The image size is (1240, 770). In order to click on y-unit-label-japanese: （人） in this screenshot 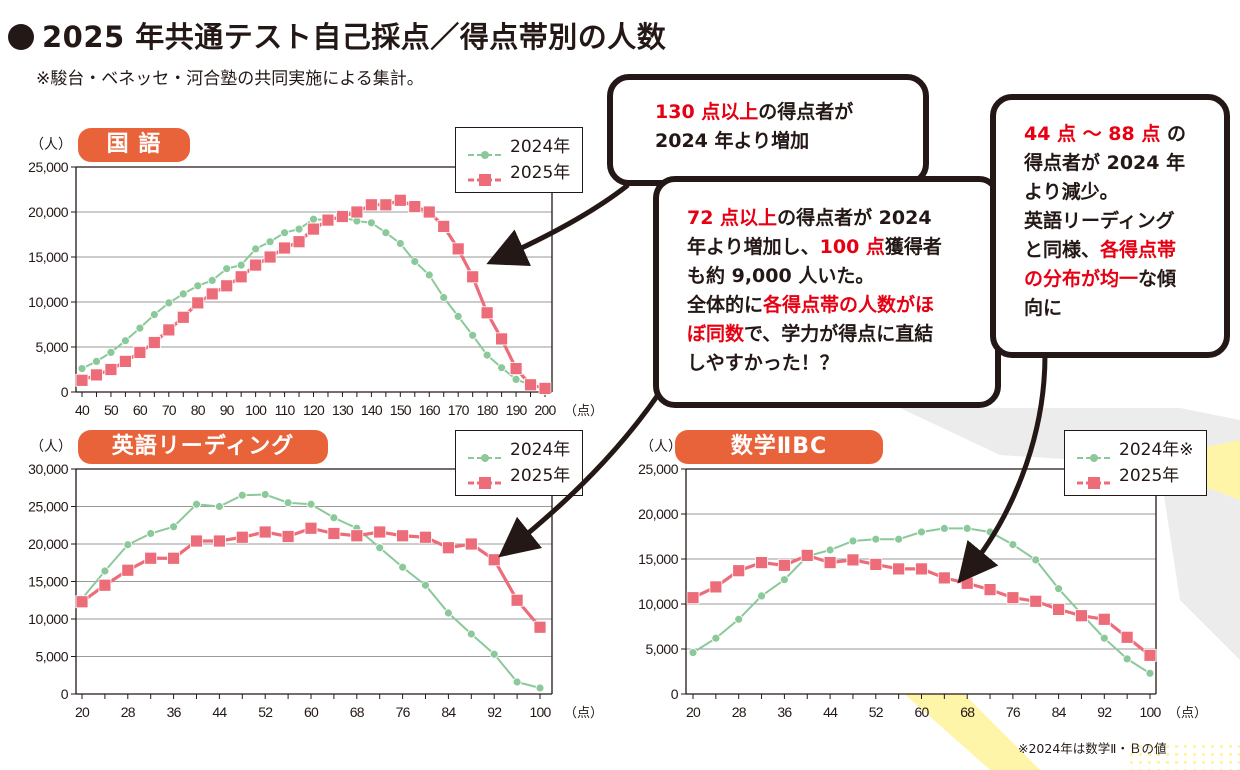, I will do `click(51, 145)`.